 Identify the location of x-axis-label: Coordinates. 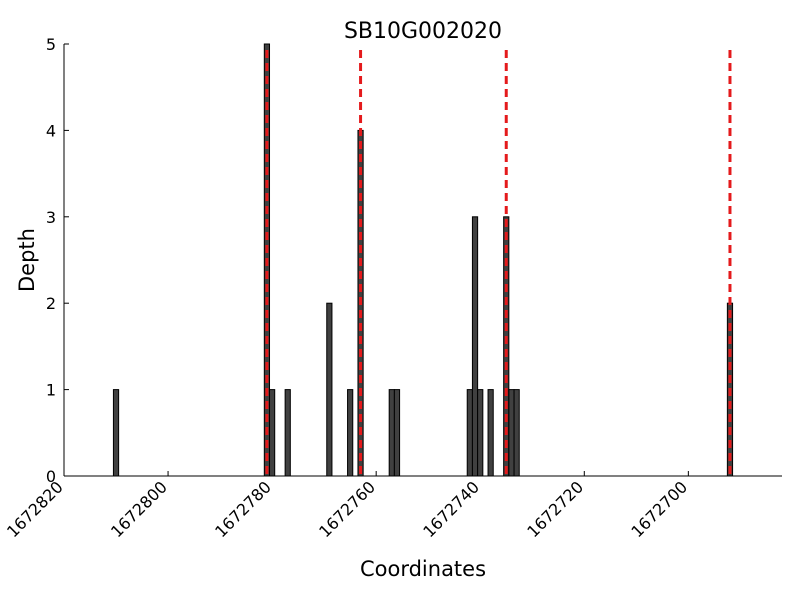
(423, 569).